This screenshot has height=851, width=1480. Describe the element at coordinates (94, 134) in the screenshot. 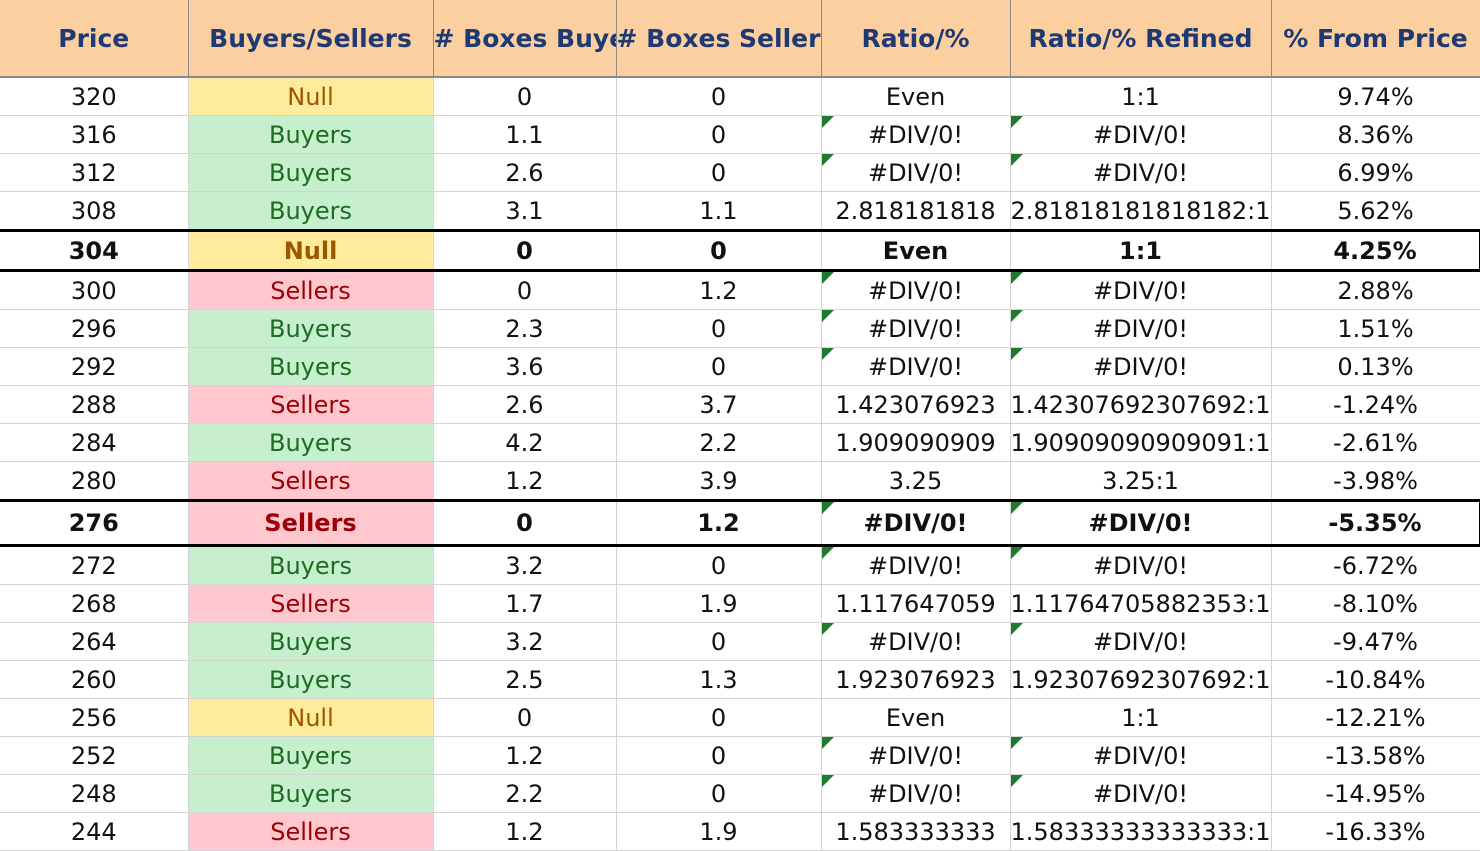

I see `price-cell: 316` at that location.